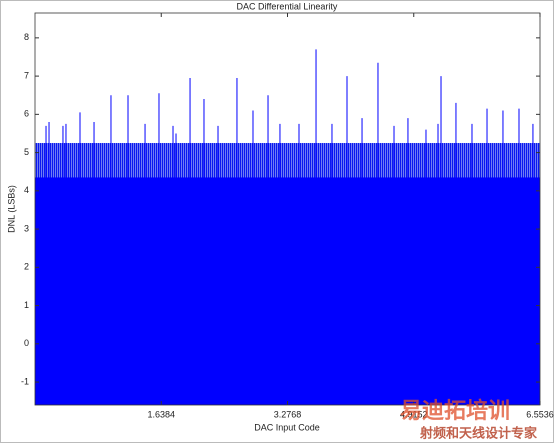 The width and height of the screenshot is (554, 443). Describe the element at coordinates (26, 75) in the screenshot. I see `y-tick-label: 7` at that location.